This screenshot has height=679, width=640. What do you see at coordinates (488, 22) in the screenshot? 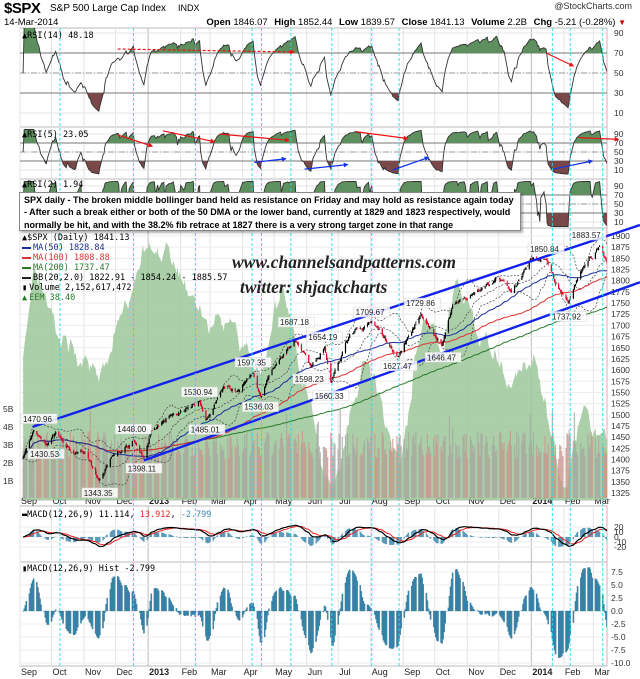
I see `volume-label: Volume` at bounding box center [488, 22].